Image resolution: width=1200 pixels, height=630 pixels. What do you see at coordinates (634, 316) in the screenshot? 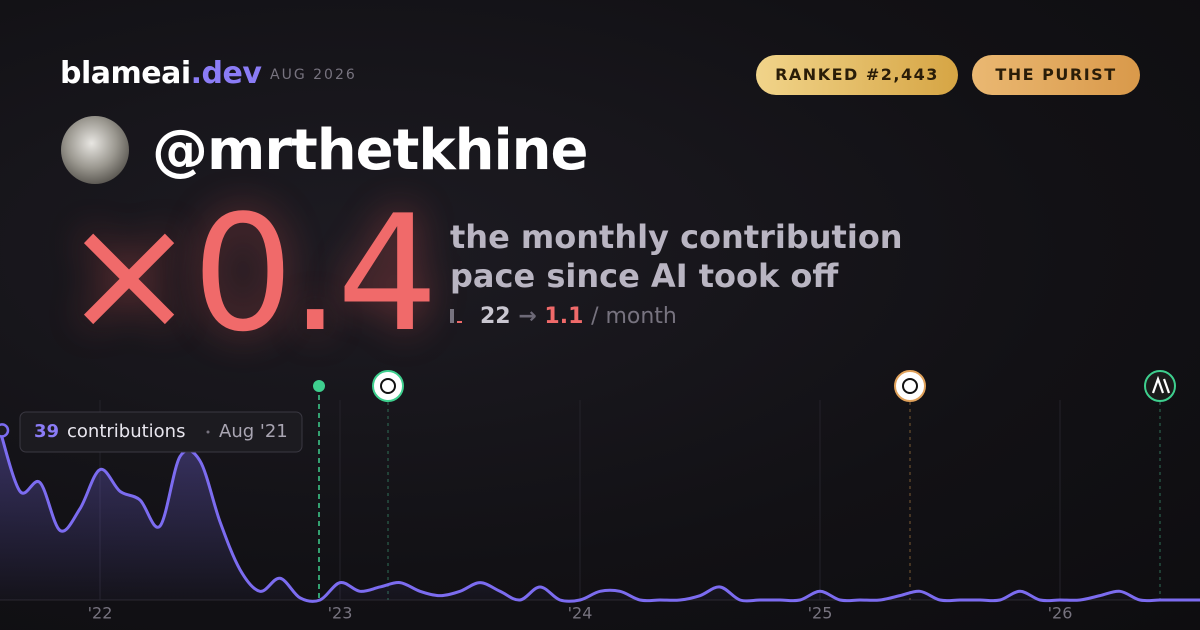
I see `stat-unit: / month` at bounding box center [634, 316].